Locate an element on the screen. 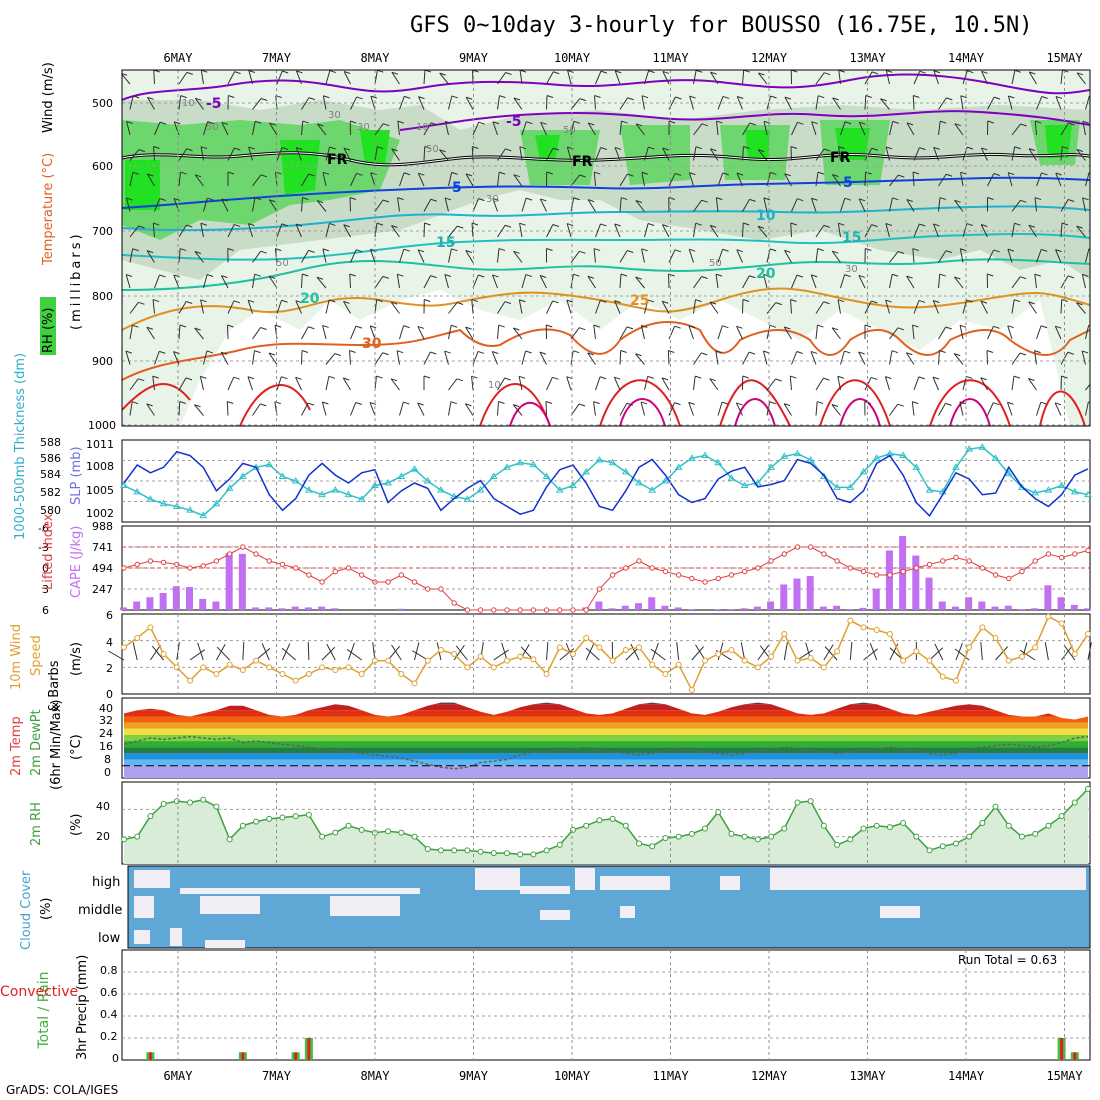  thickness-tick: 580 is located at coordinates (50, 510).